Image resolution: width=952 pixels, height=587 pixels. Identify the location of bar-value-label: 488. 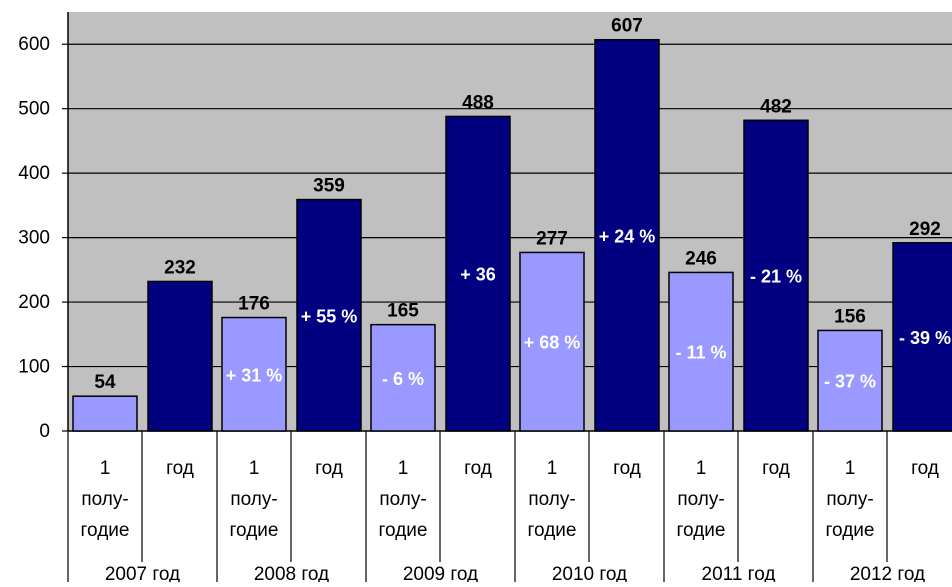
(478, 102).